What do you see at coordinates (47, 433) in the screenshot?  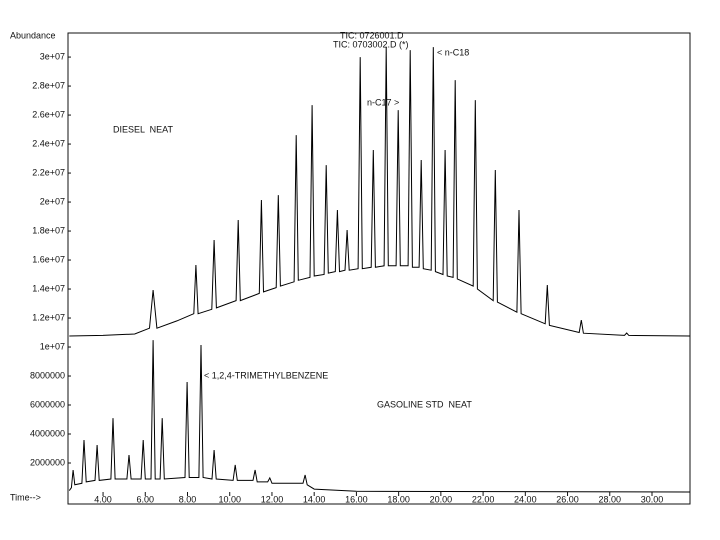 I see `y-tick-label: 4000000` at bounding box center [47, 433].